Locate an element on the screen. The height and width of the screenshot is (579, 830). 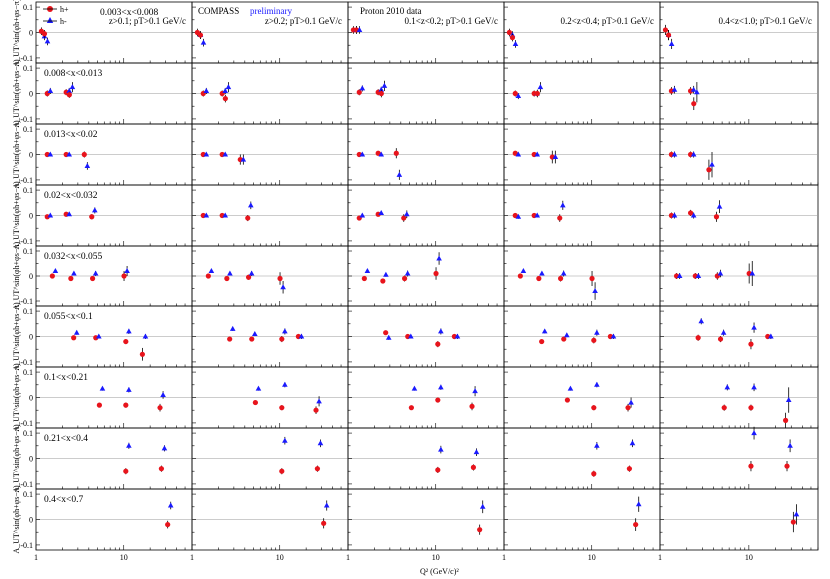
column-header: z>0.2; pT>0.1 GeV/c is located at coordinates (303, 21).